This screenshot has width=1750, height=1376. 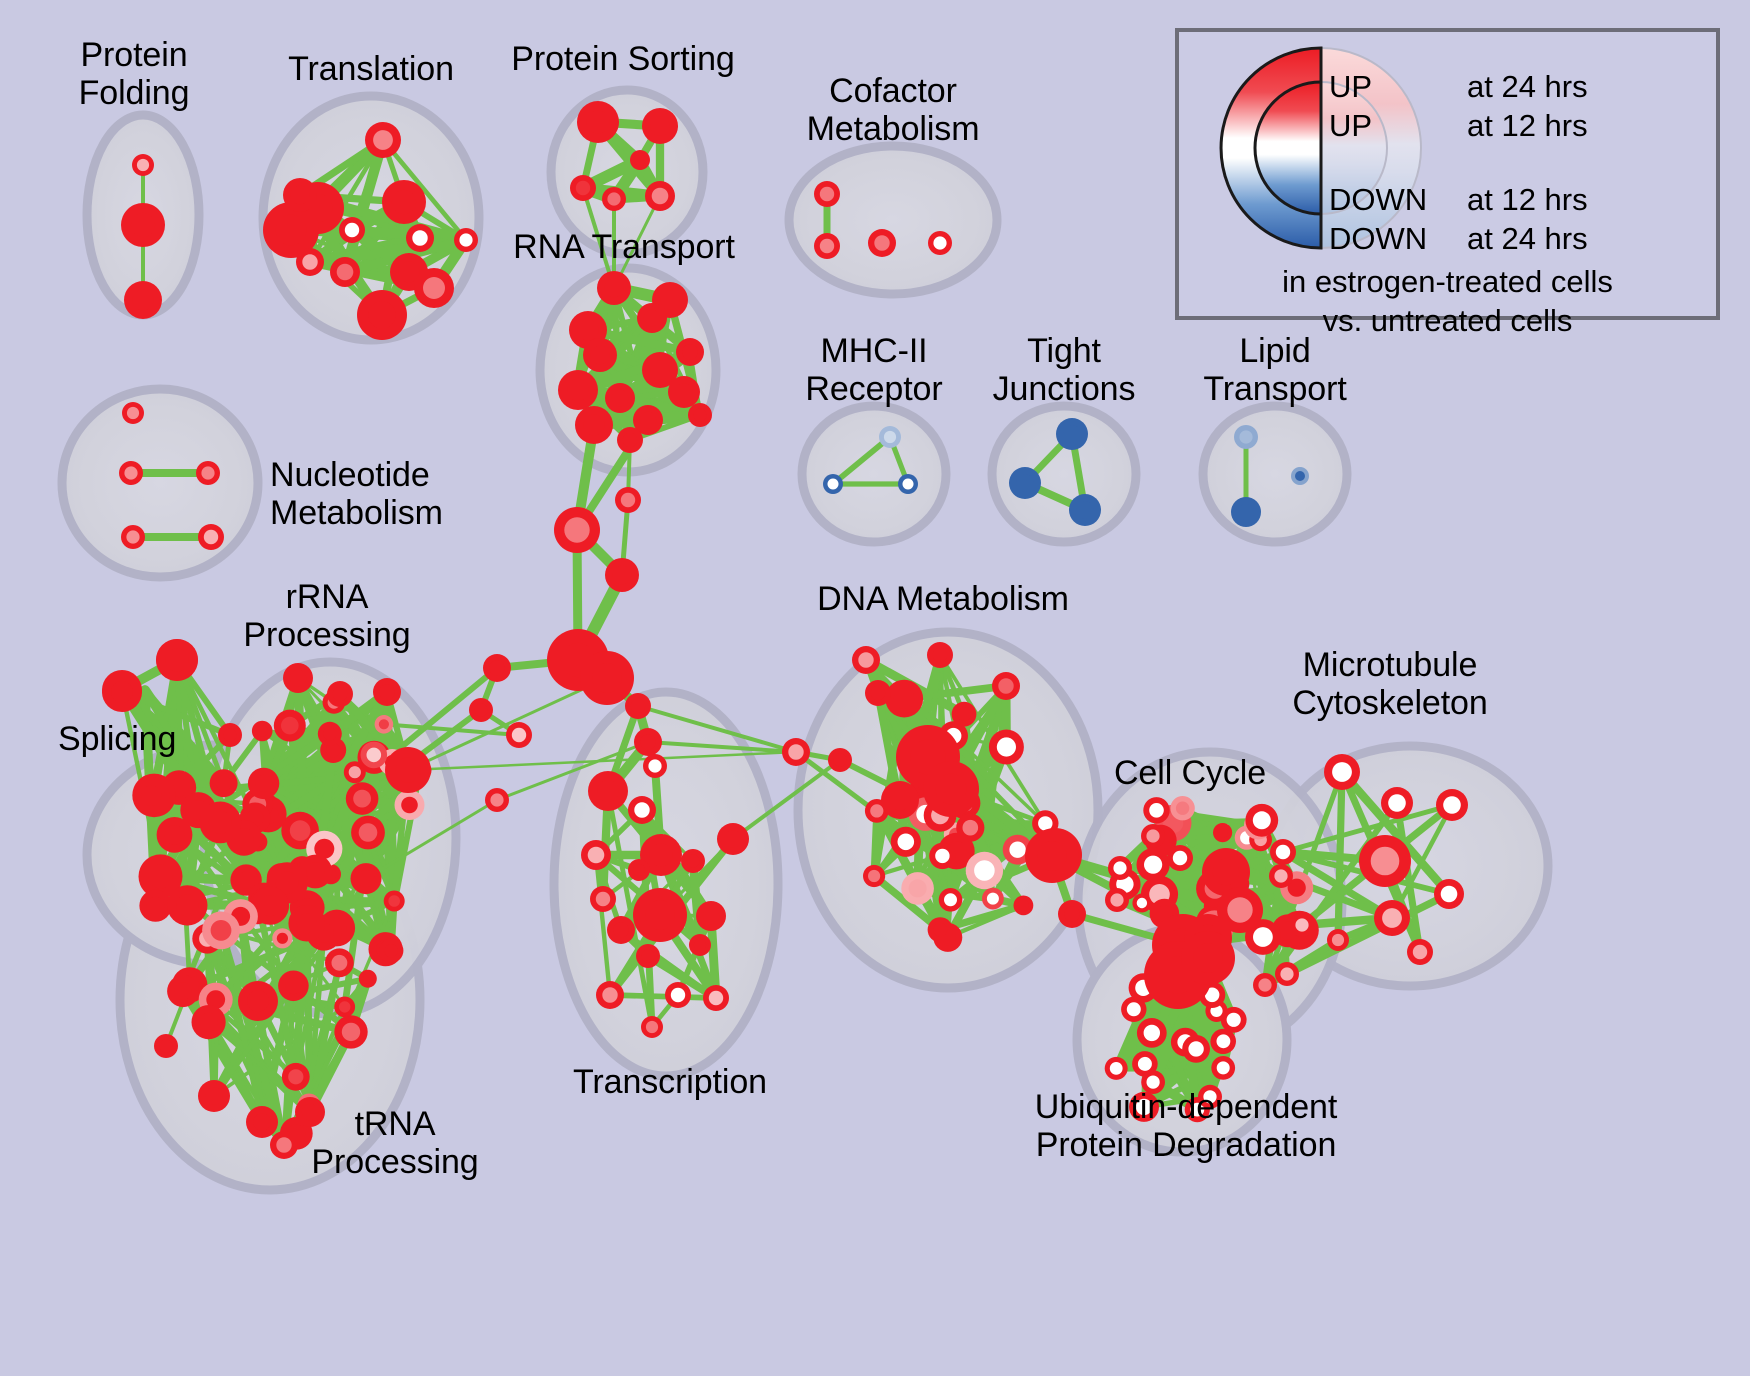 What do you see at coordinates (1527, 125) in the screenshot?
I see `legend-time-1: at 12 hrs` at bounding box center [1527, 125].